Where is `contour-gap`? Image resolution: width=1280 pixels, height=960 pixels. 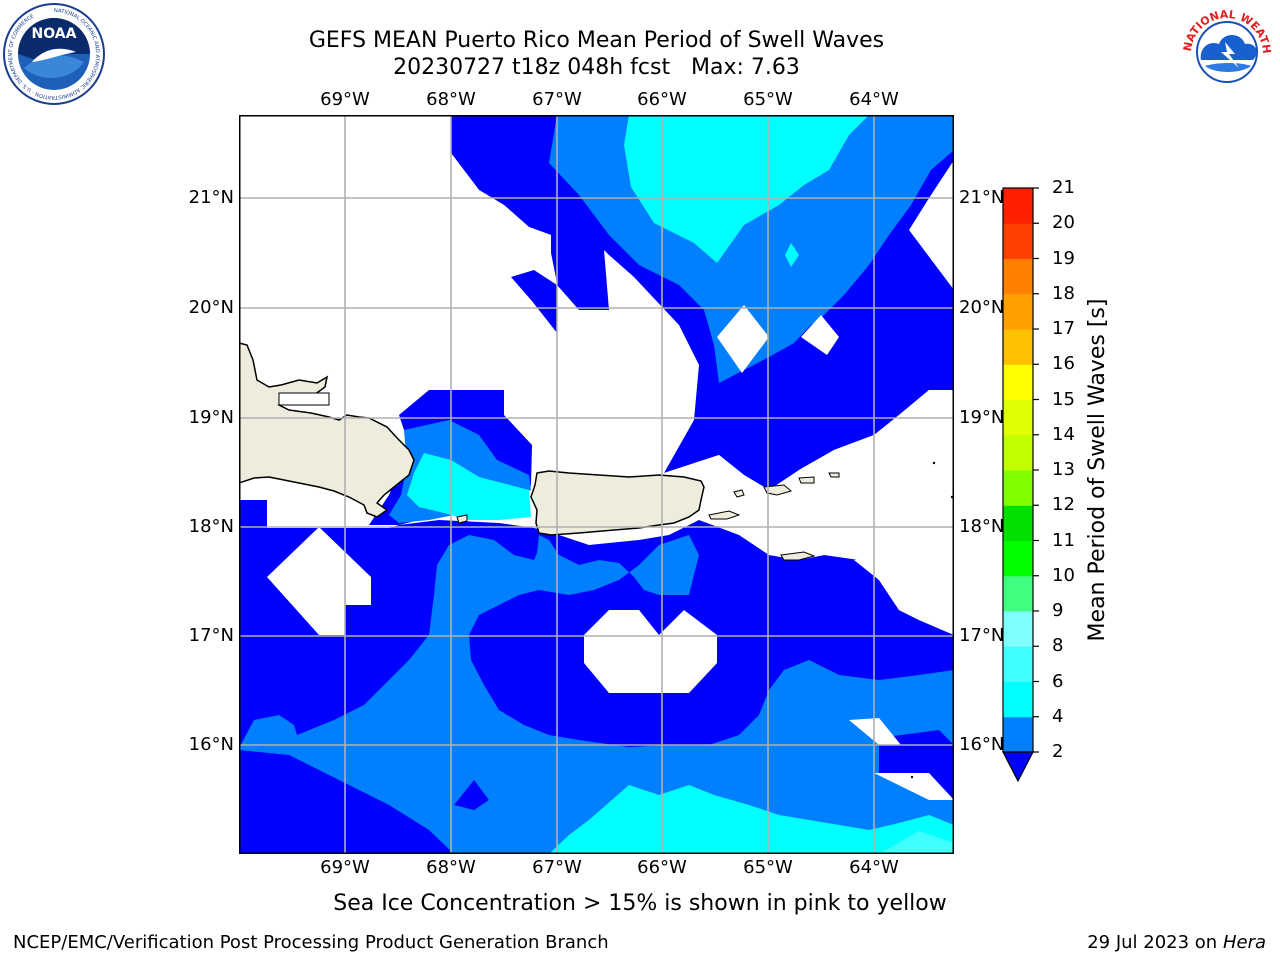 contour-gap is located at coordinates (743, 339).